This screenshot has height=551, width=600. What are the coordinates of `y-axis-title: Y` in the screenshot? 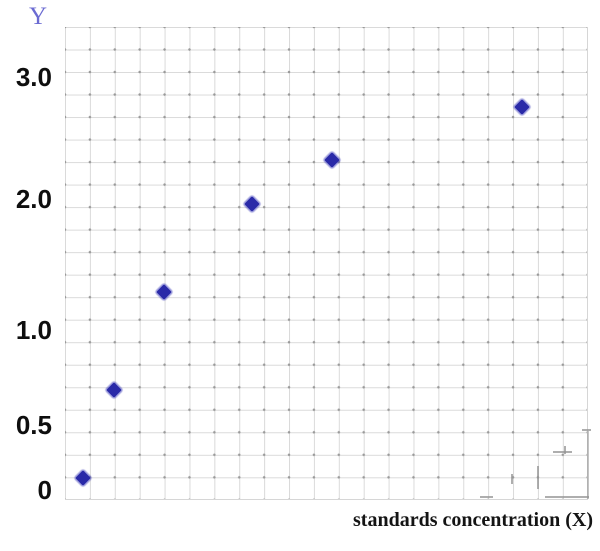 It's located at (38, 16).